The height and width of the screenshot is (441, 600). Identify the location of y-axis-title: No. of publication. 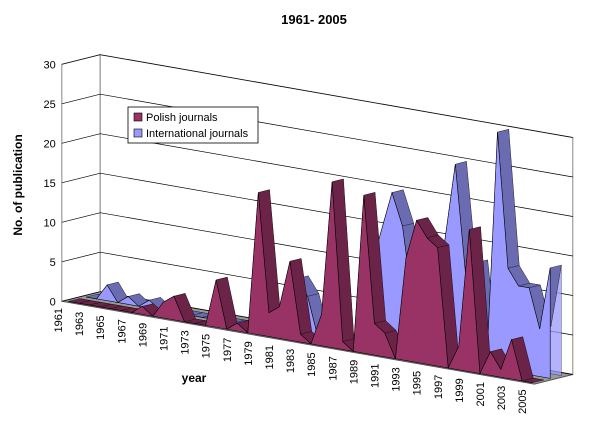
(18, 184).